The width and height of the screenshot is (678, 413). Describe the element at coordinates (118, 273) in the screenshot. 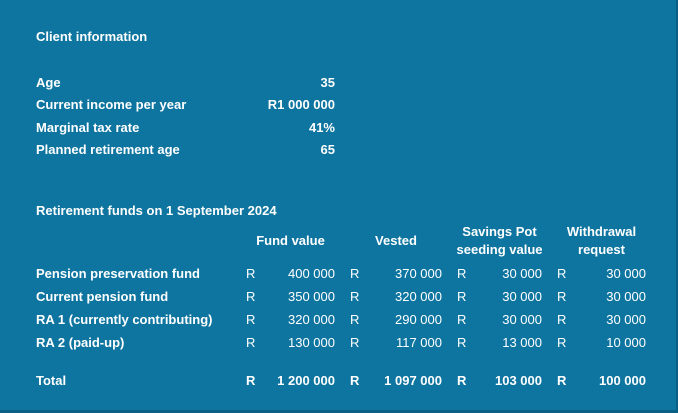

I see `fund-row-label: Pension preservation fund` at that location.